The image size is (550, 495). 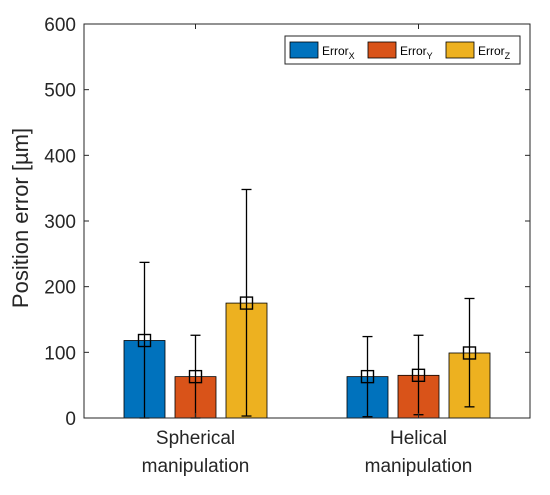 What do you see at coordinates (60, 25) in the screenshot?
I see `y-tick-label: 600` at bounding box center [60, 25].